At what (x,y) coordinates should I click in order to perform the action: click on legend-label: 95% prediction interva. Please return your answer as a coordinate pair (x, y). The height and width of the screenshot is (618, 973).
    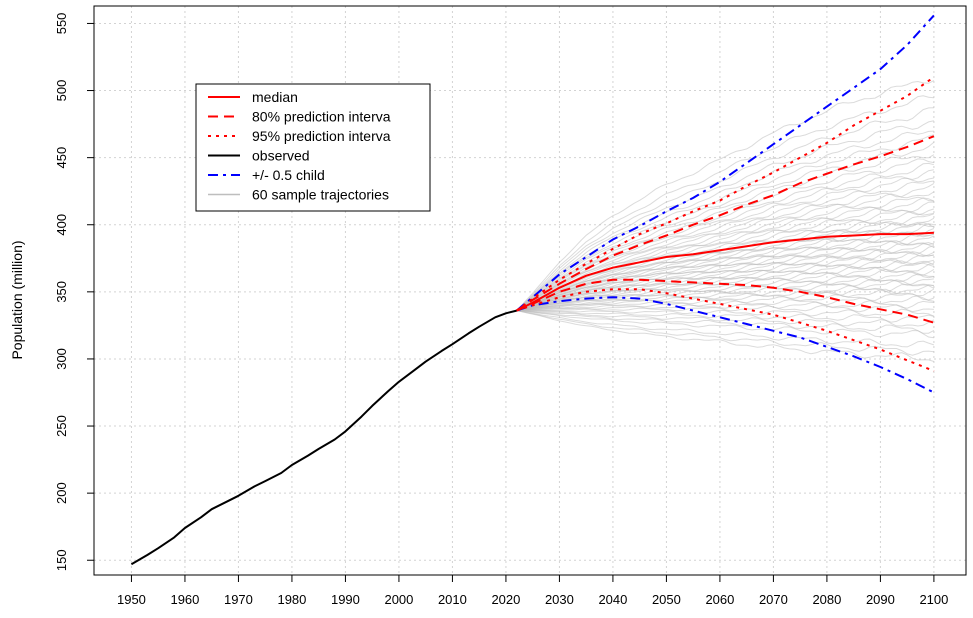
    Looking at the image, I should click on (321, 136).